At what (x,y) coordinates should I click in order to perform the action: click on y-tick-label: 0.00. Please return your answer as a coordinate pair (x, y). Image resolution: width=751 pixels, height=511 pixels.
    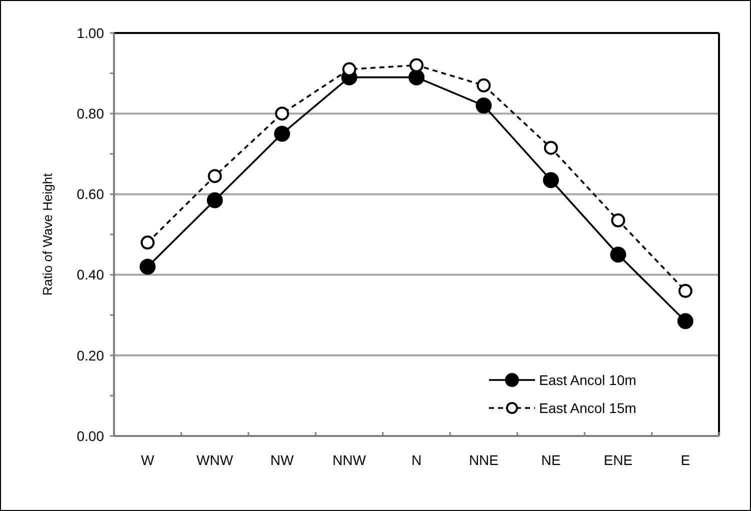
    Looking at the image, I should click on (90, 436).